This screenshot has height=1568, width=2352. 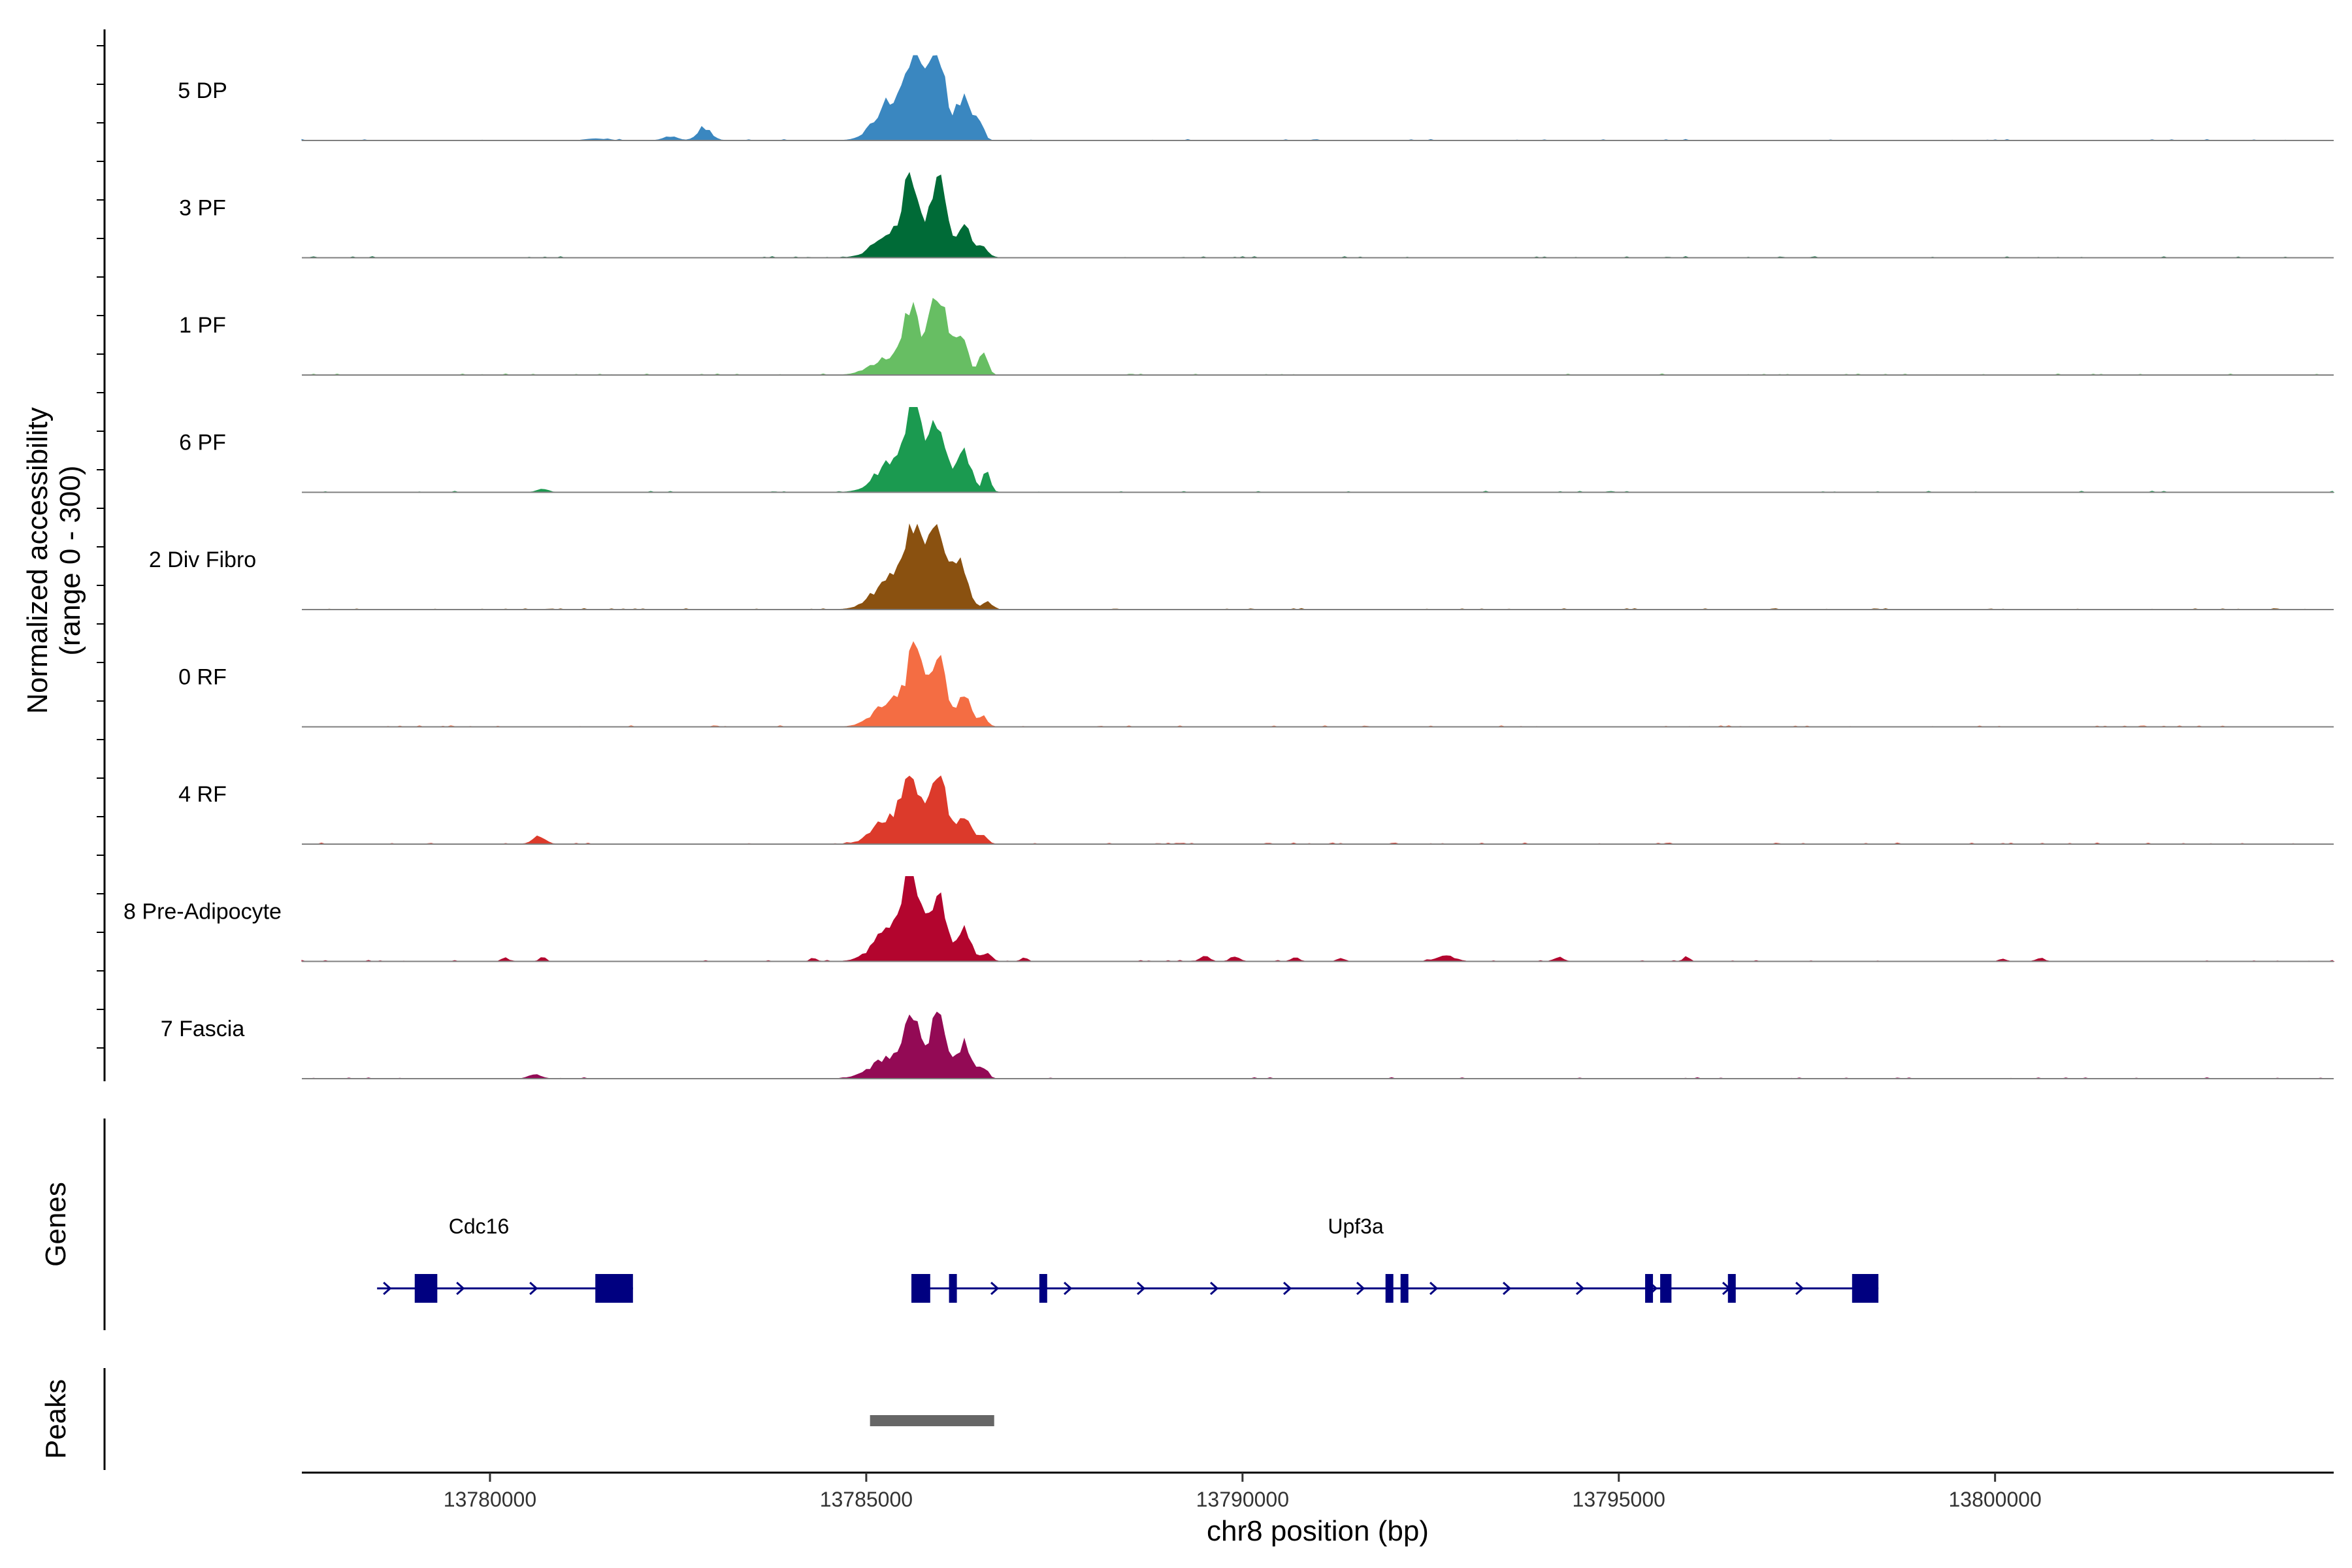 What do you see at coordinates (202, 912) in the screenshot?
I see `track-label: 8 Pre-Adipocyte` at bounding box center [202, 912].